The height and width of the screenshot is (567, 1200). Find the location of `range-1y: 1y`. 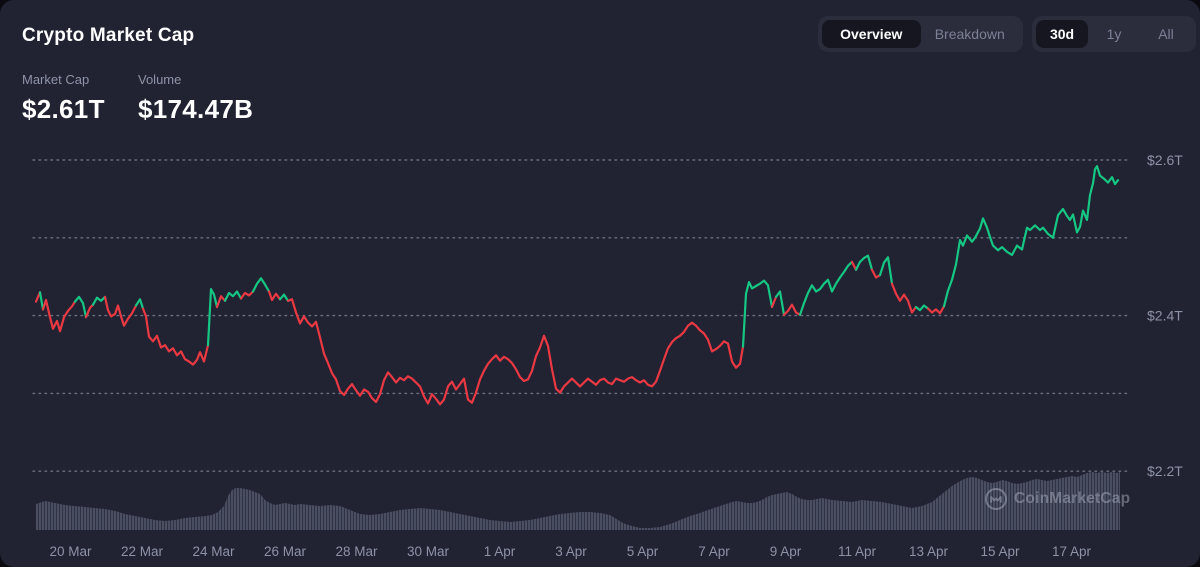

range-1y: 1y is located at coordinates (1114, 34).